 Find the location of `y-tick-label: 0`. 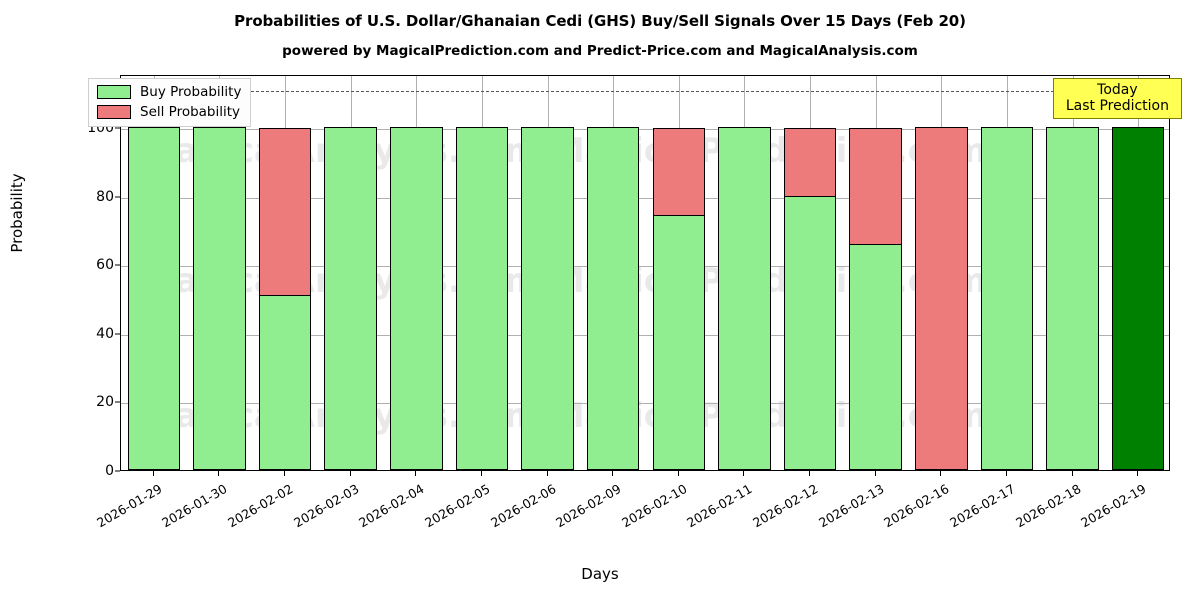

y-tick-label: 0 is located at coordinates (109, 471).